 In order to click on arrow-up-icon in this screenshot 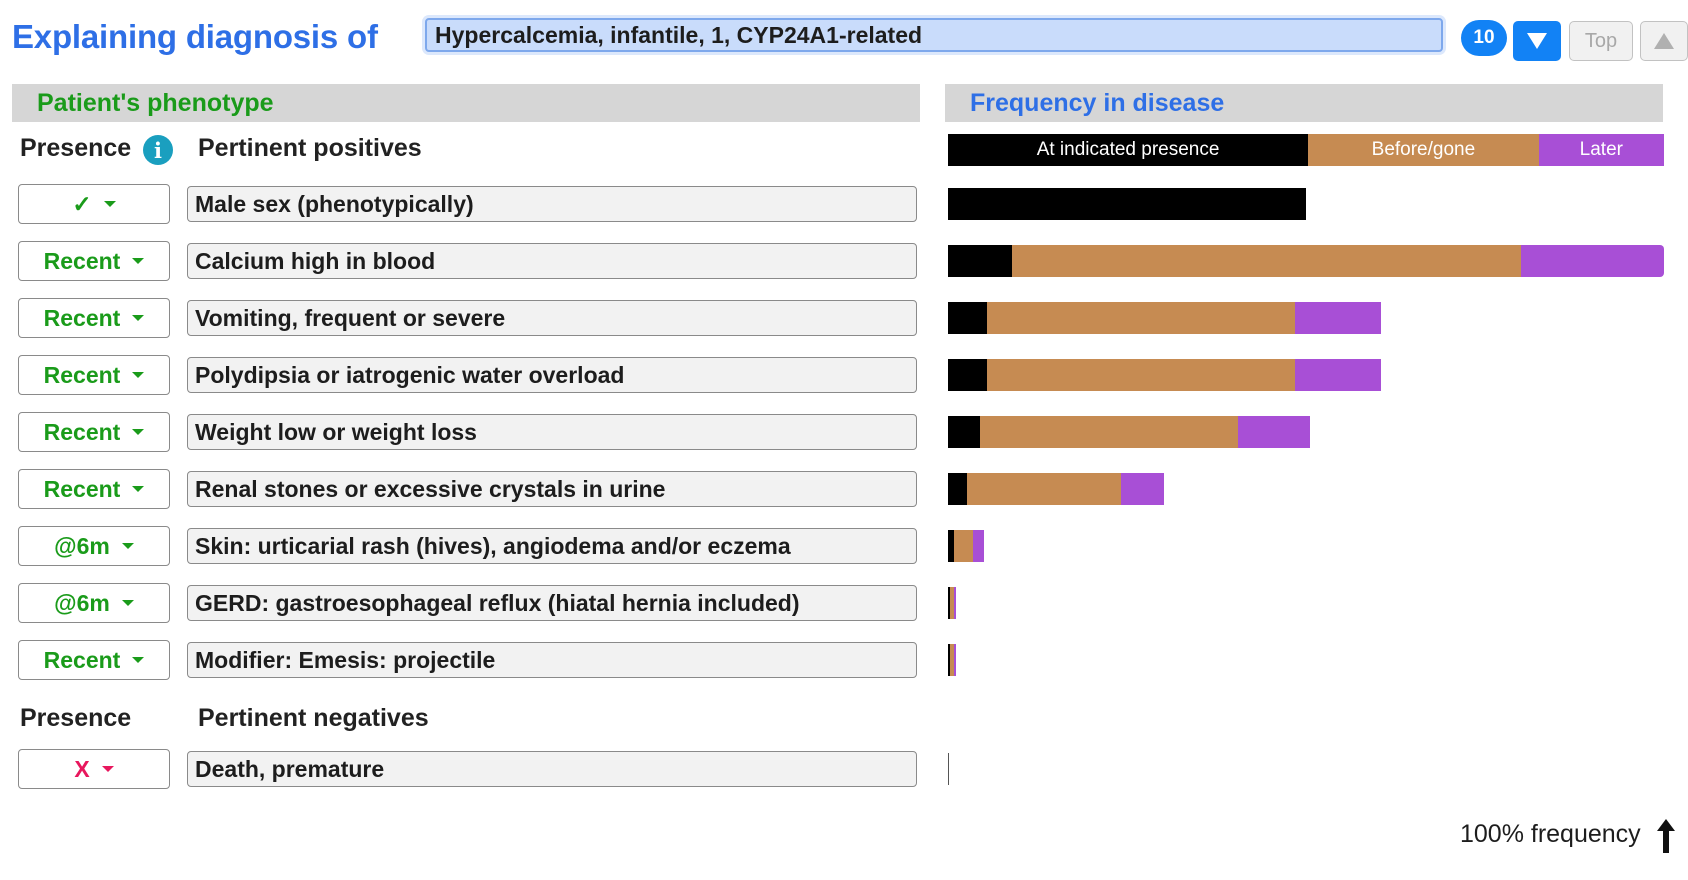, I will do `click(1666, 836)`.